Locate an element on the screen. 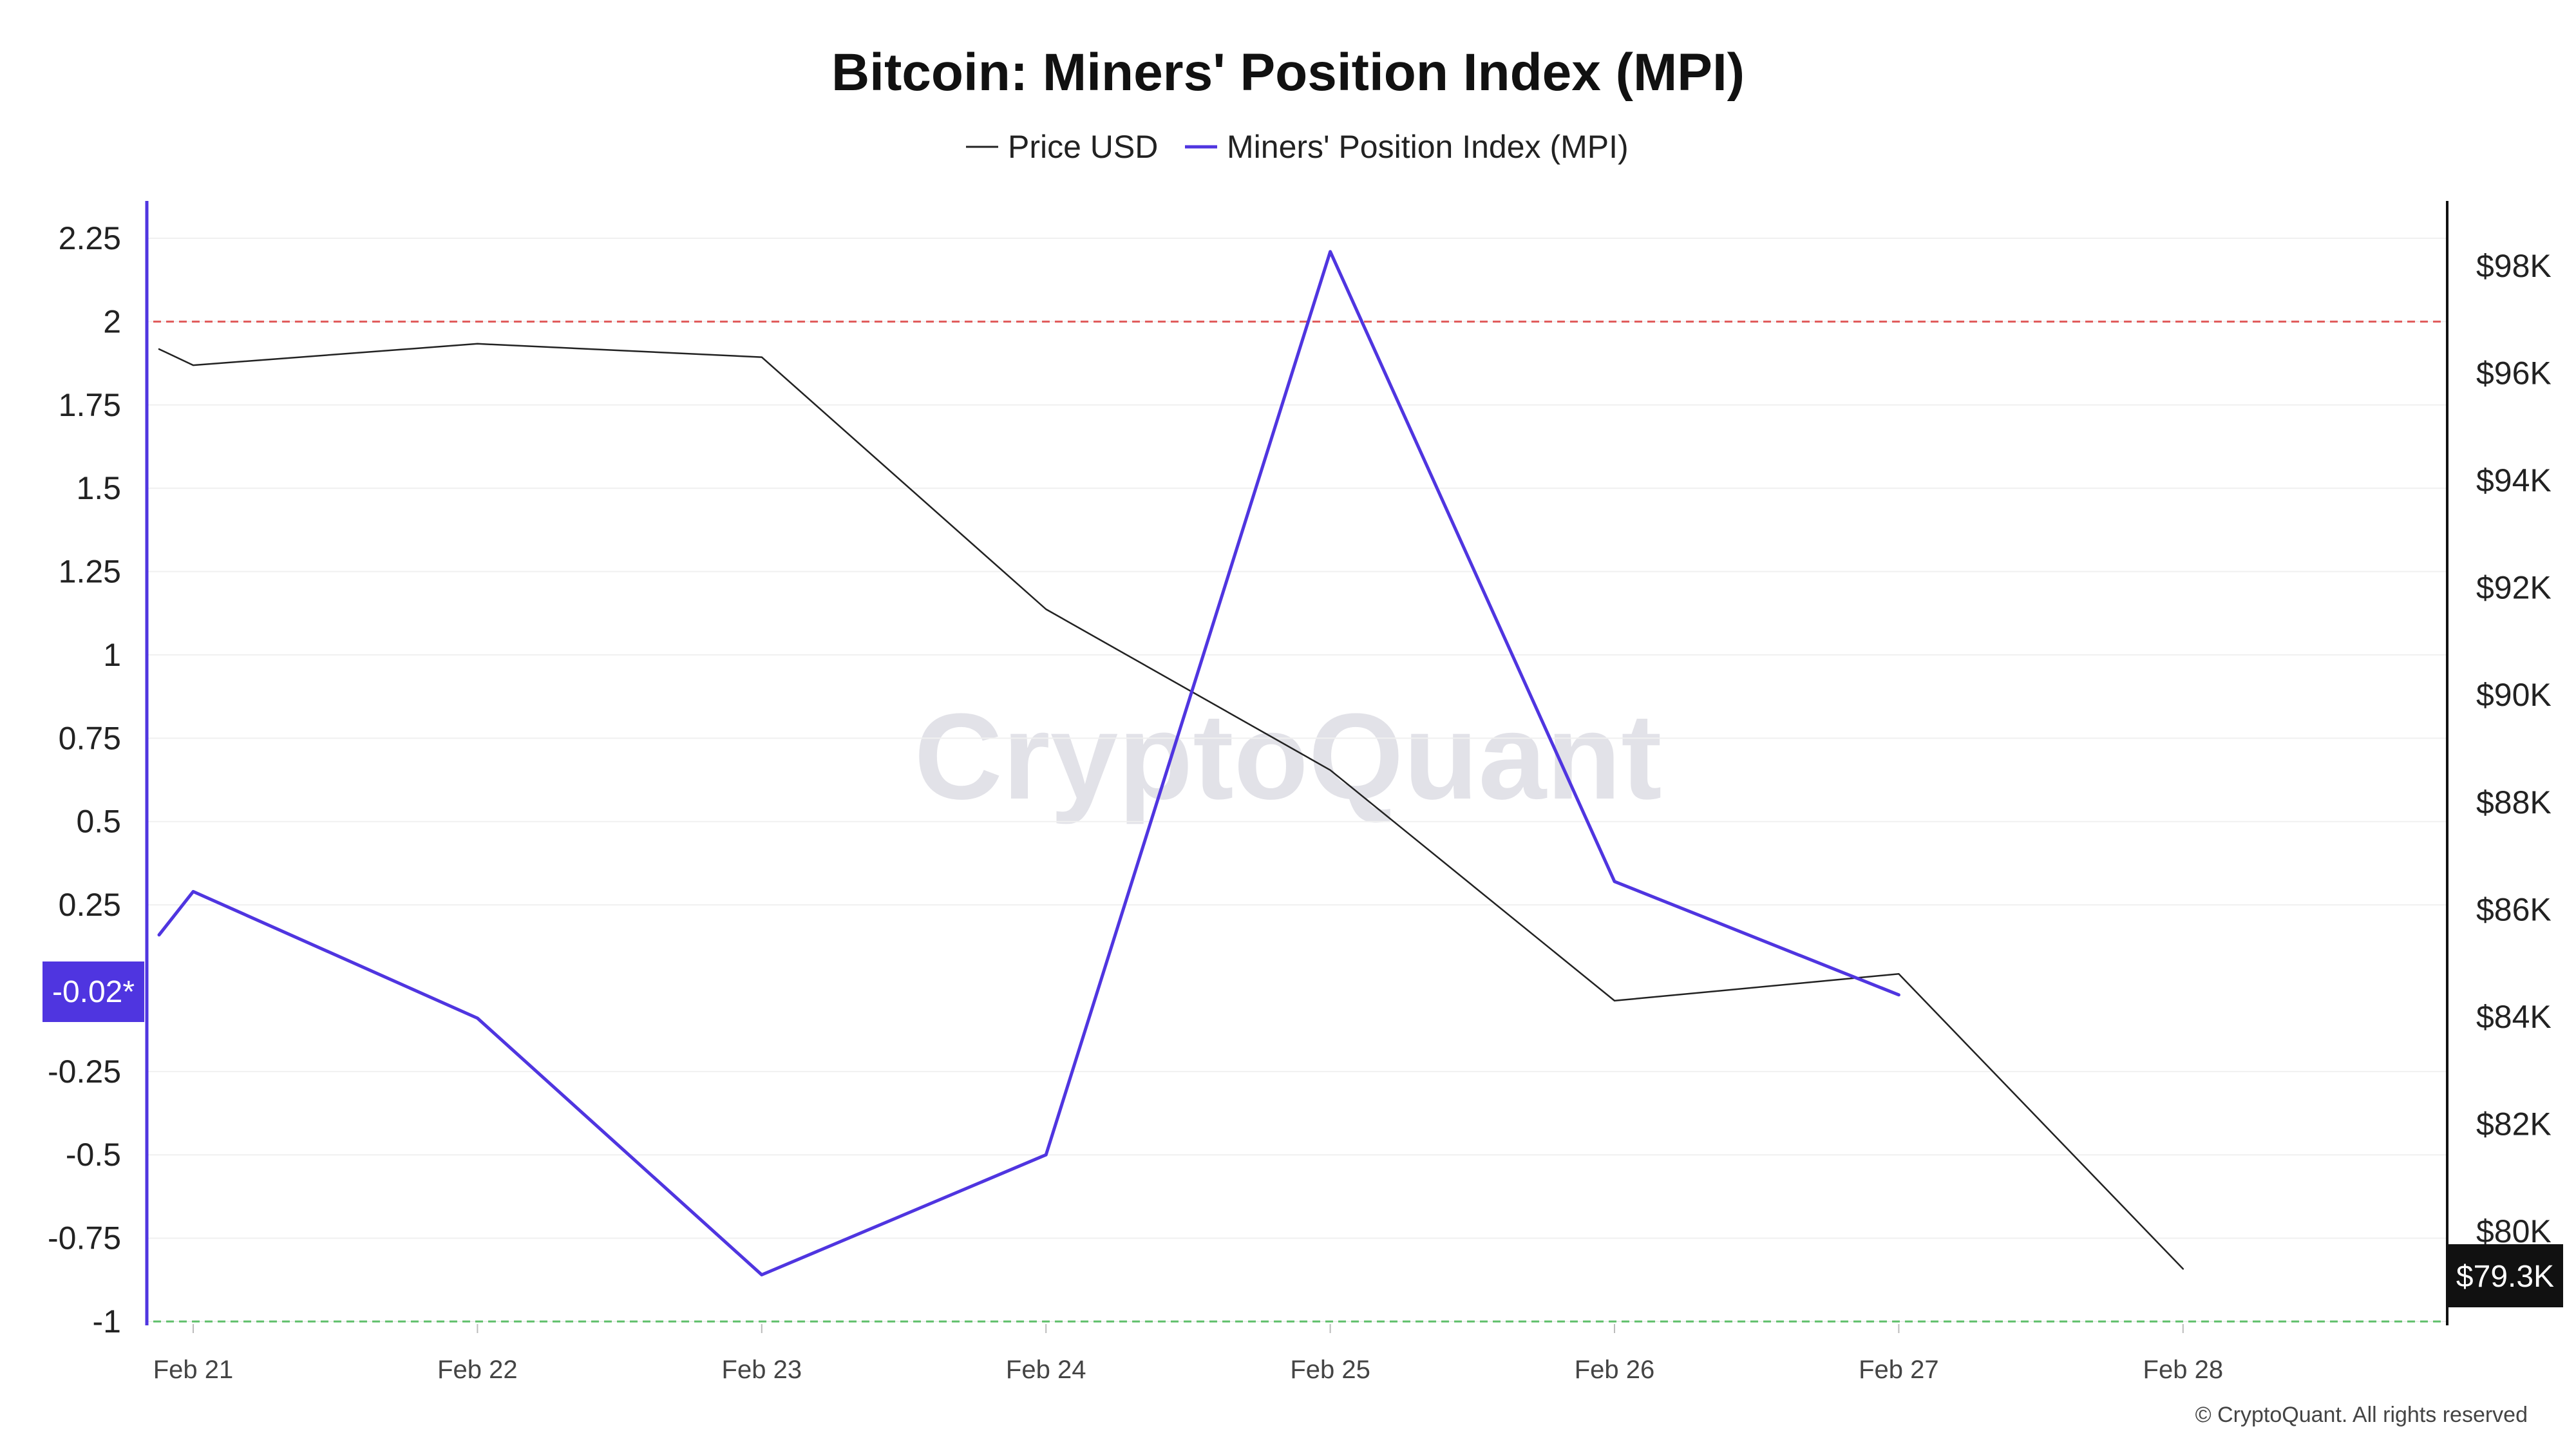 This screenshot has height=1449, width=2576. copyright: © CryptoQuant. All rights reserved is located at coordinates (2361, 1415).